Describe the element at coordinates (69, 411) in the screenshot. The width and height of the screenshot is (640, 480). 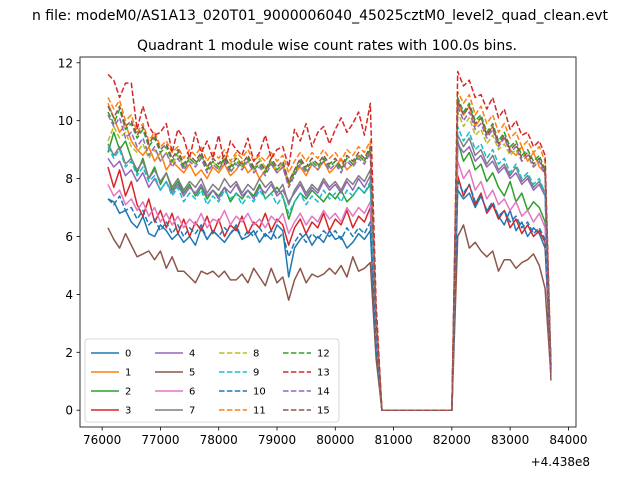
I see `y-tick-label: 0` at that location.